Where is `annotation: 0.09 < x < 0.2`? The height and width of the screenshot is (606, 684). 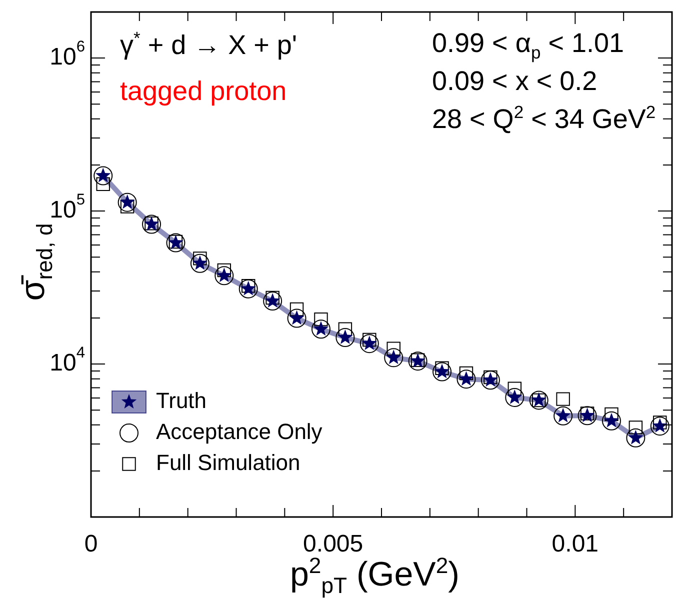
annotation: 0.09 < x < 0.2 is located at coordinates (515, 81).